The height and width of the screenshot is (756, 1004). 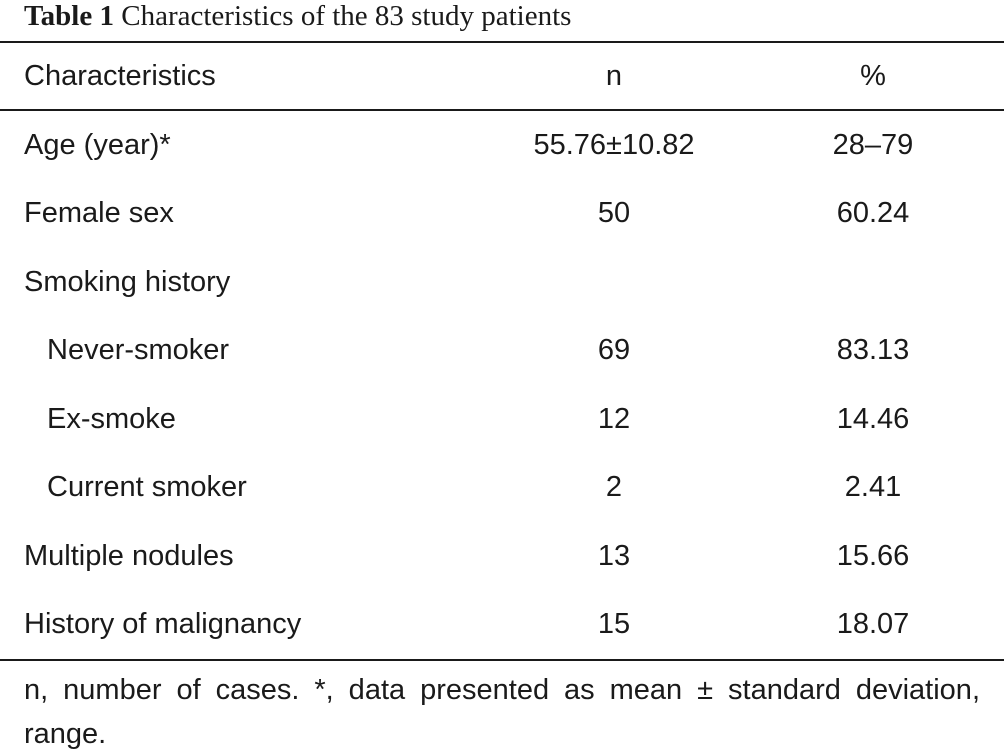 I want to click on row-percent, so click(x=873, y=282).